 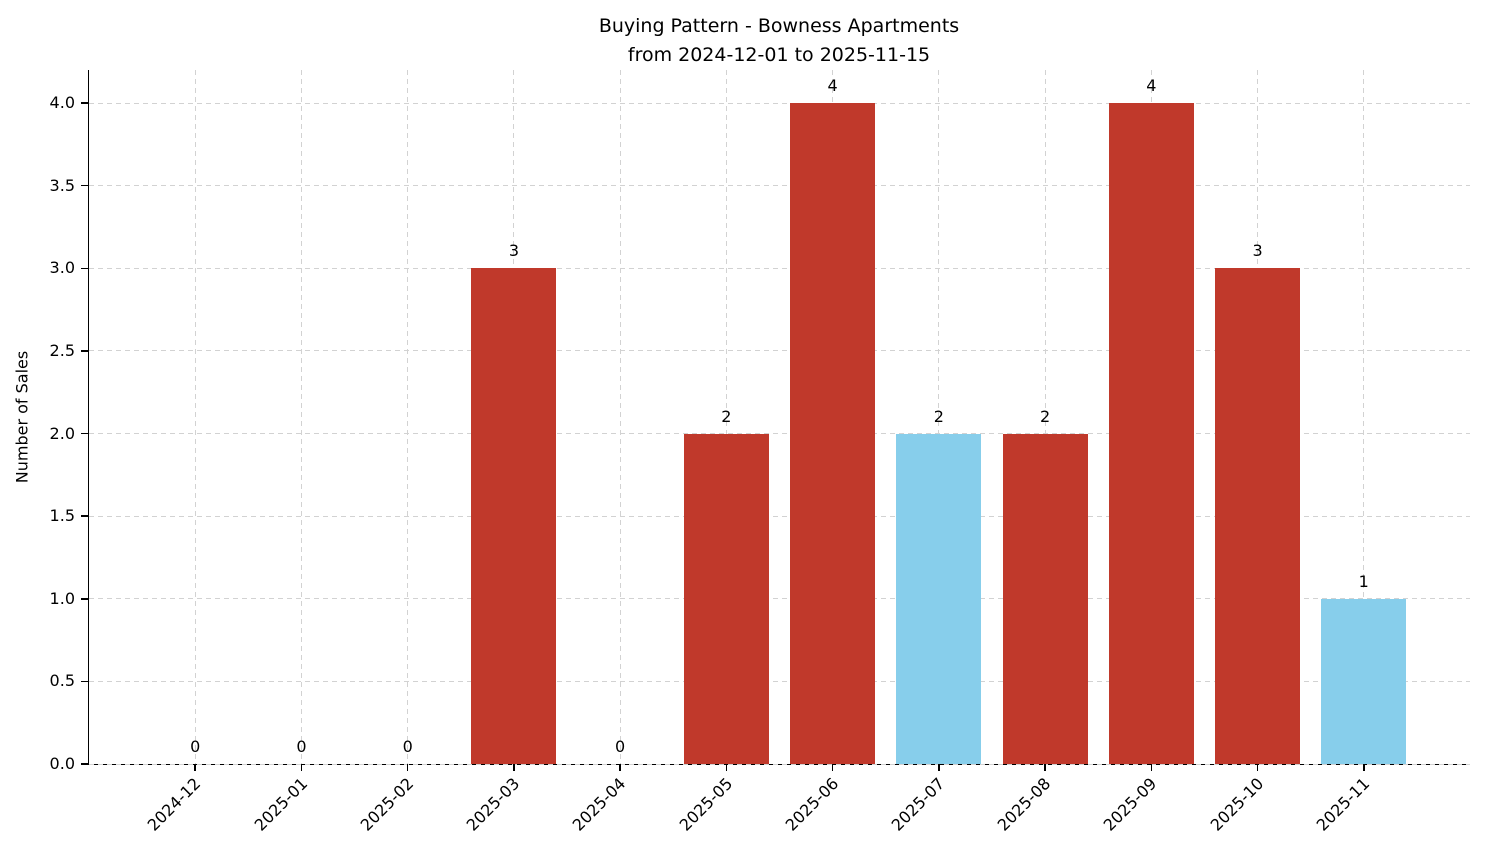 What do you see at coordinates (387, 804) in the screenshot?
I see `x-tick-label-text: 2025-02` at bounding box center [387, 804].